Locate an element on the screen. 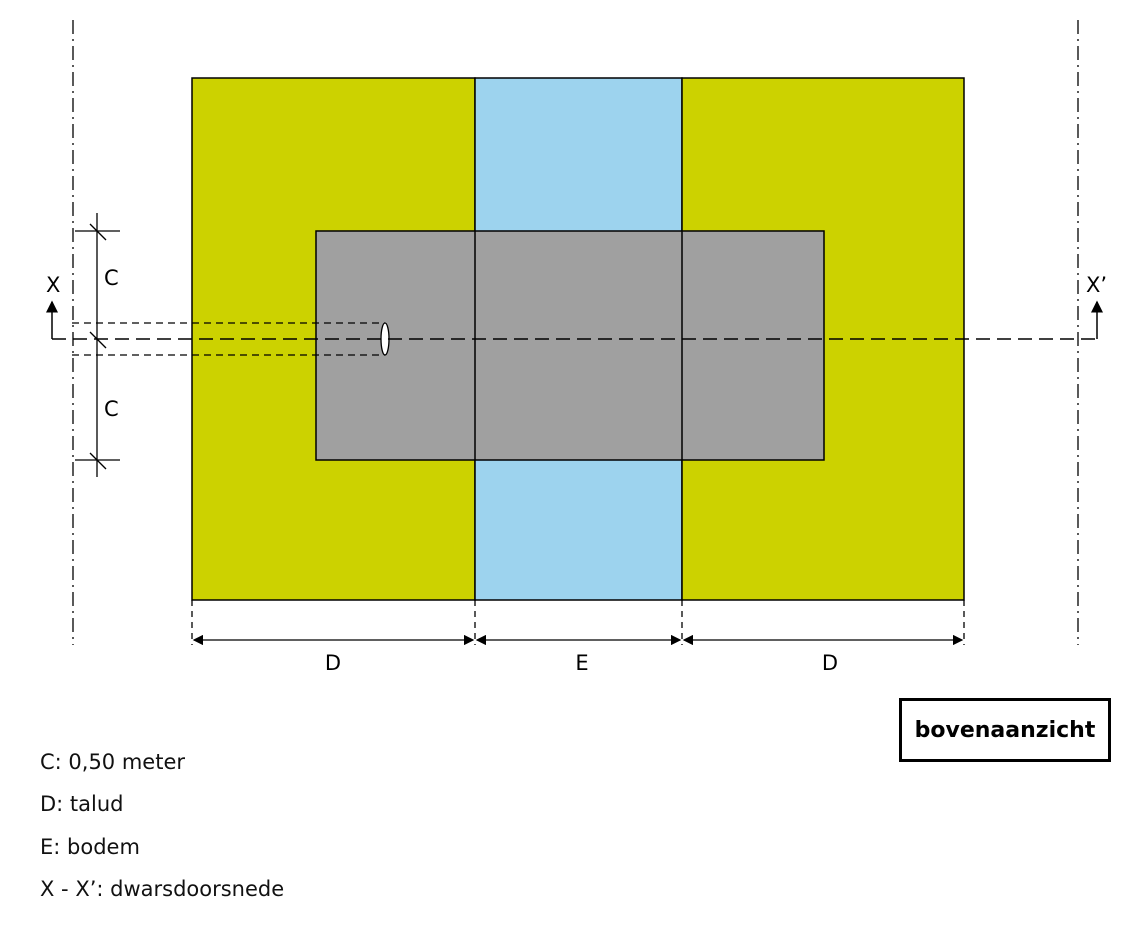  label-c-top: C is located at coordinates (111, 278).